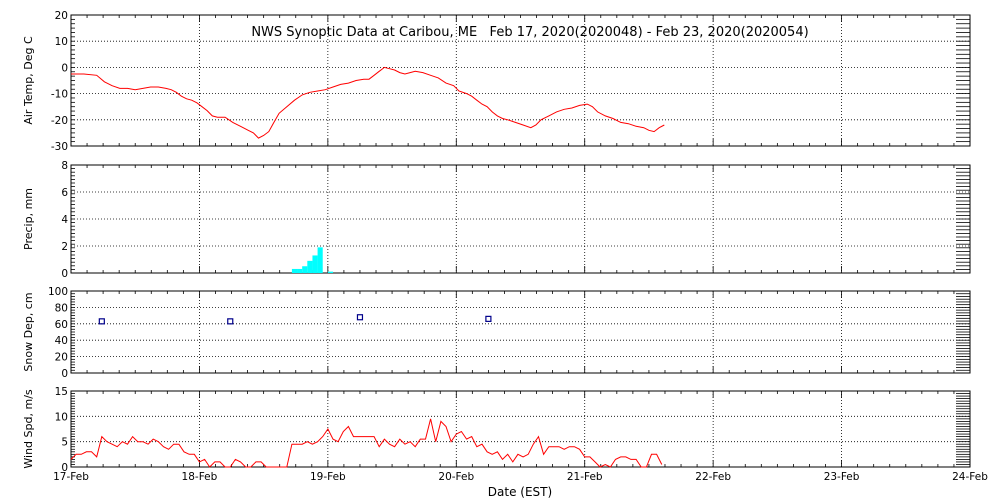  What do you see at coordinates (71, 477) in the screenshot?
I see `x-tick-label: 17-Feb` at bounding box center [71, 477].